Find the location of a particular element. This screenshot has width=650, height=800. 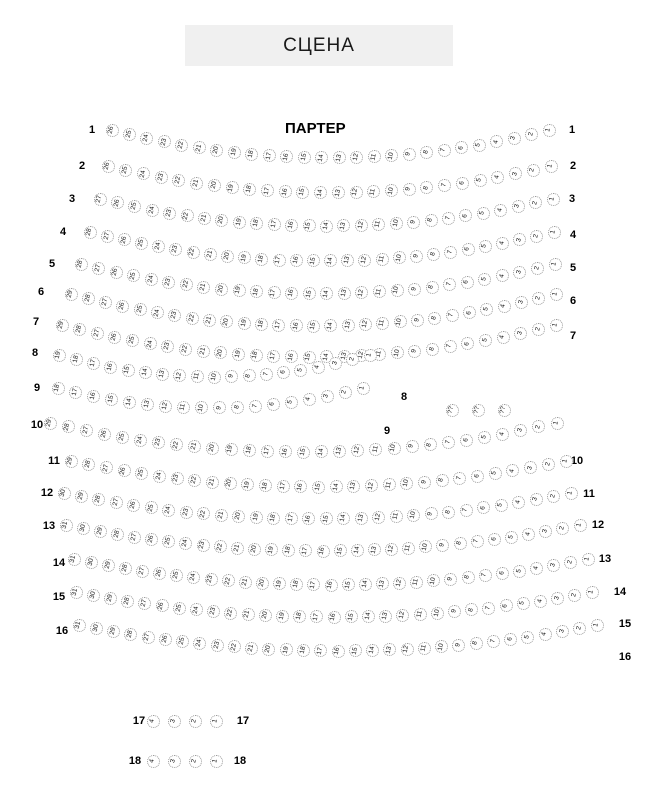

seat: 30 is located at coordinates (93, 595).